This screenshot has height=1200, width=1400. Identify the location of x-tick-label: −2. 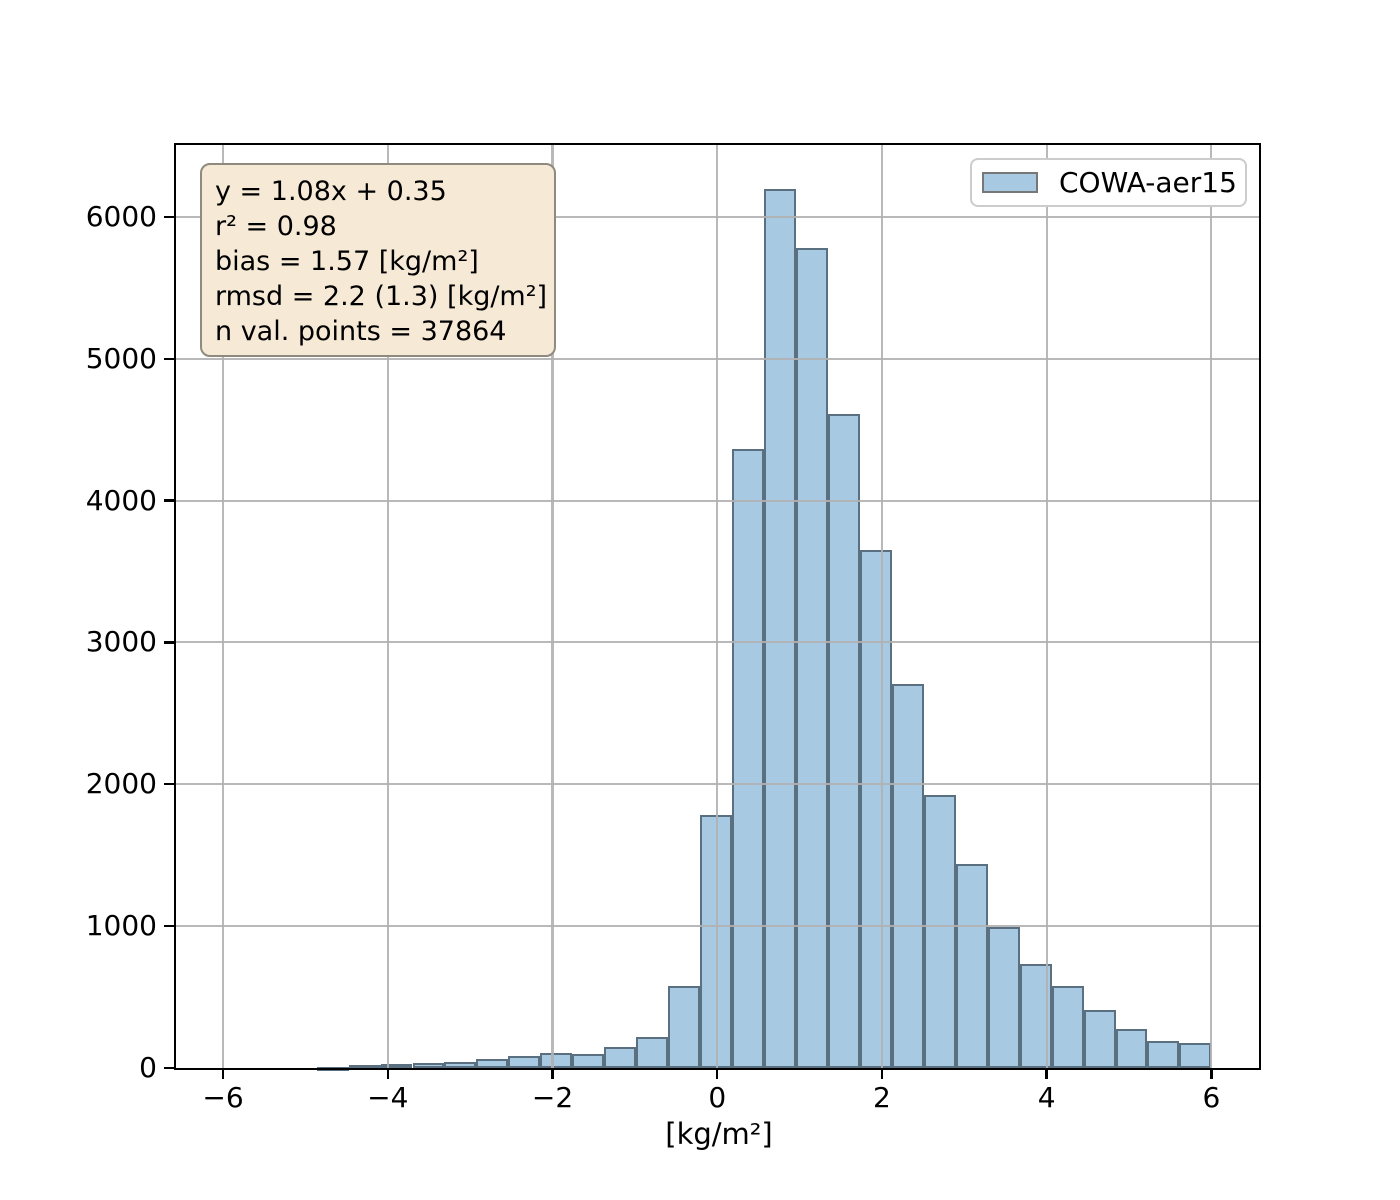
(552, 1097).